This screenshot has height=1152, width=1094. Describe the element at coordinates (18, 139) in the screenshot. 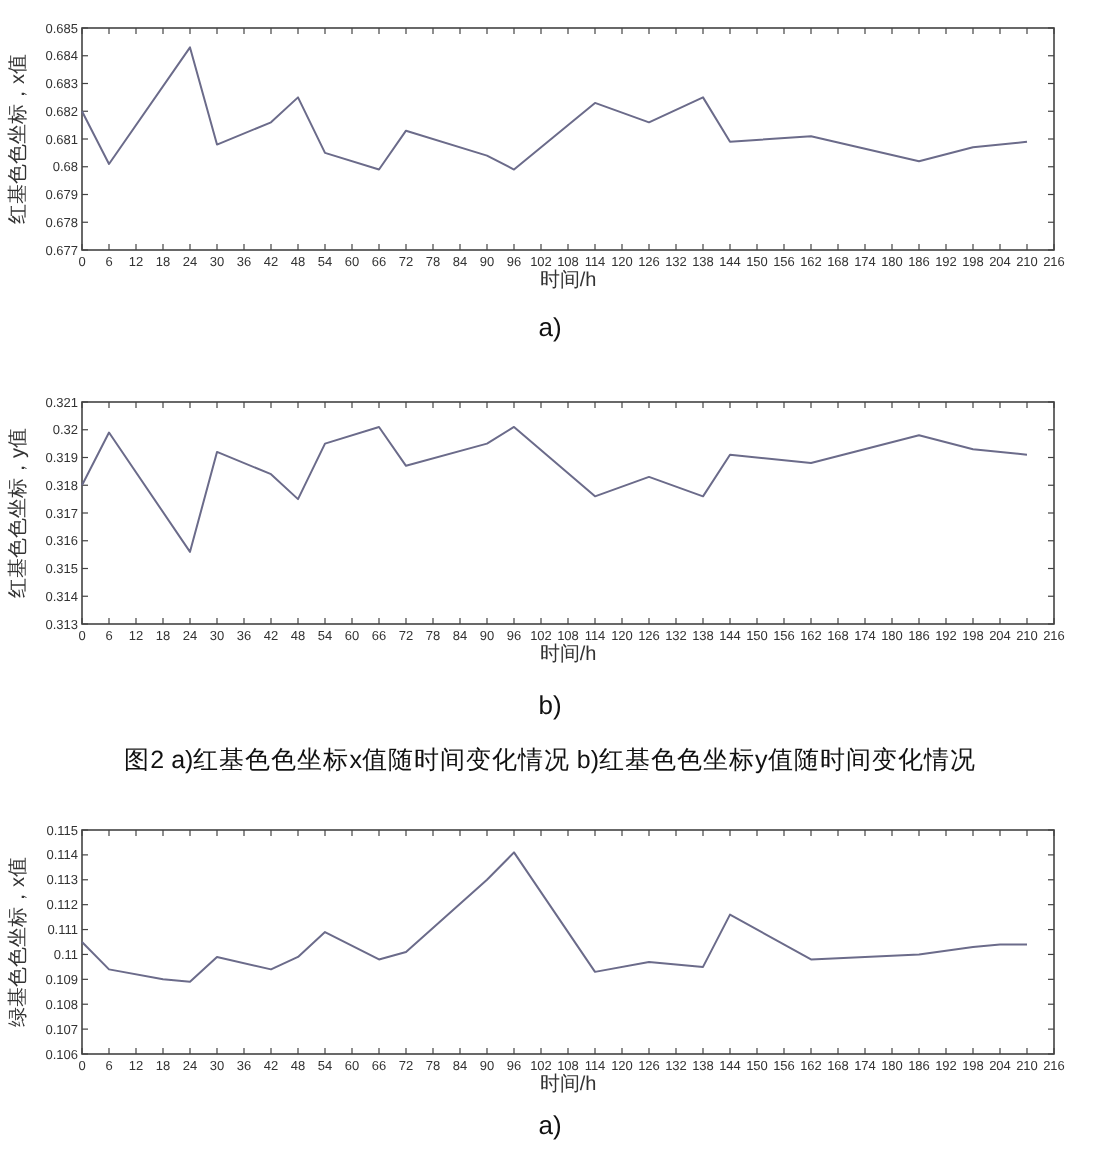

I see `y-axis-title: 红基色色坐标，x值` at that location.